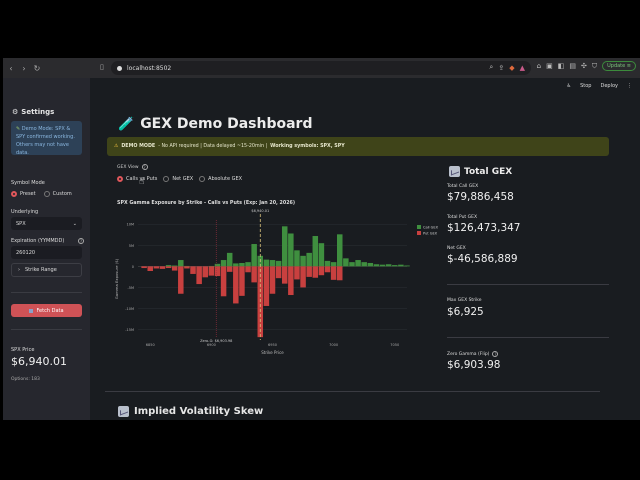 The height and width of the screenshot is (480, 640). Describe the element at coordinates (586, 86) in the screenshot. I see `stop-button: Stop` at that location.